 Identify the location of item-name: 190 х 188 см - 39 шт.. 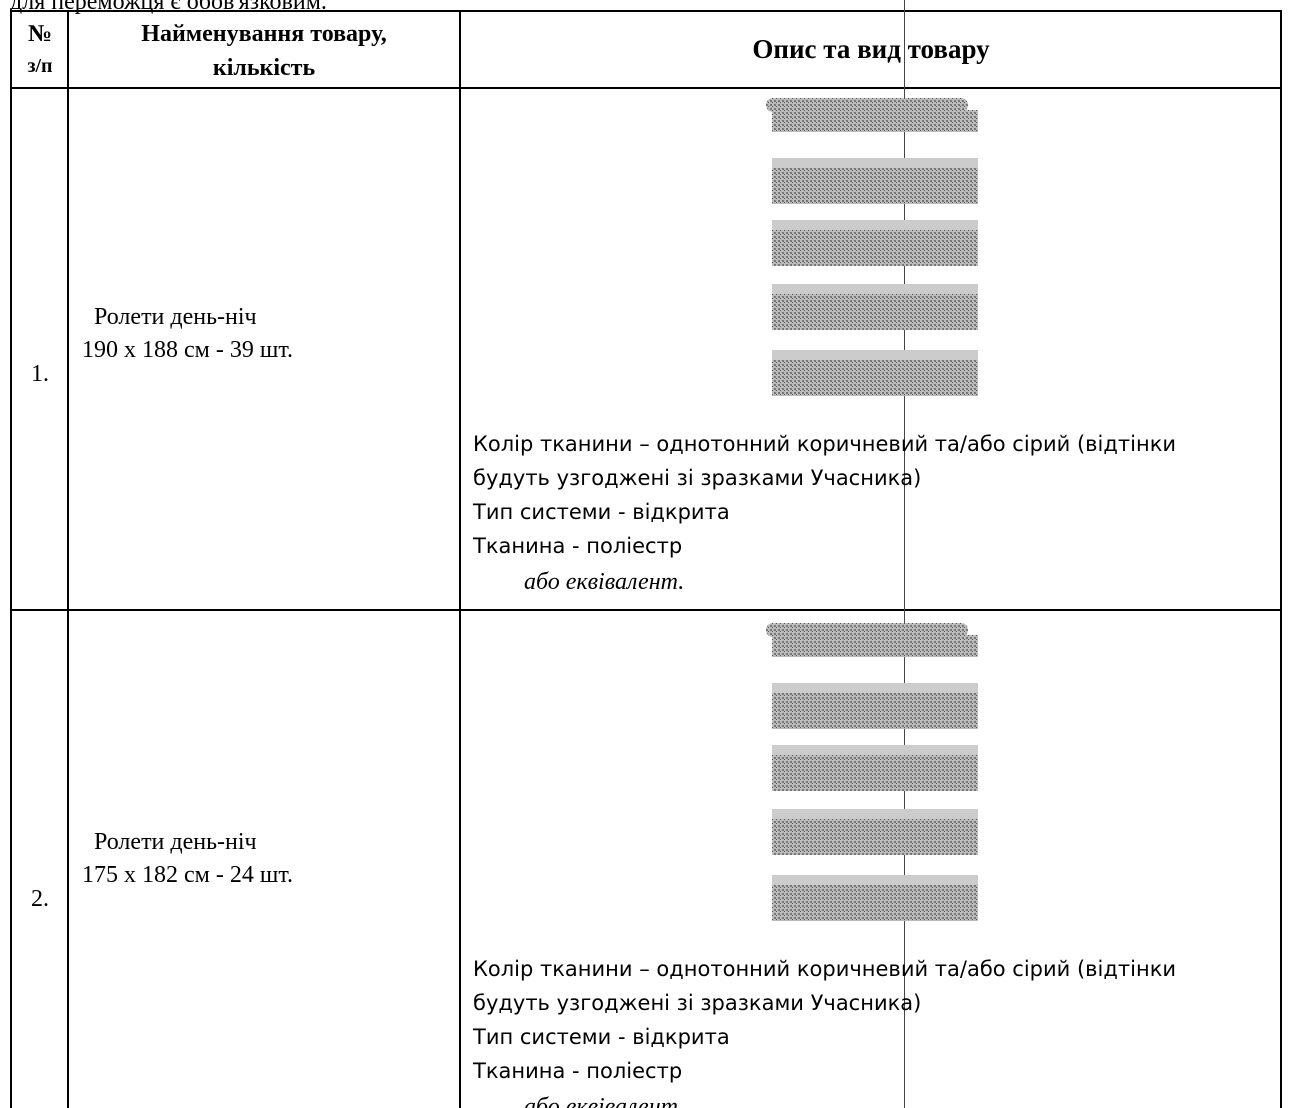
(187, 350).